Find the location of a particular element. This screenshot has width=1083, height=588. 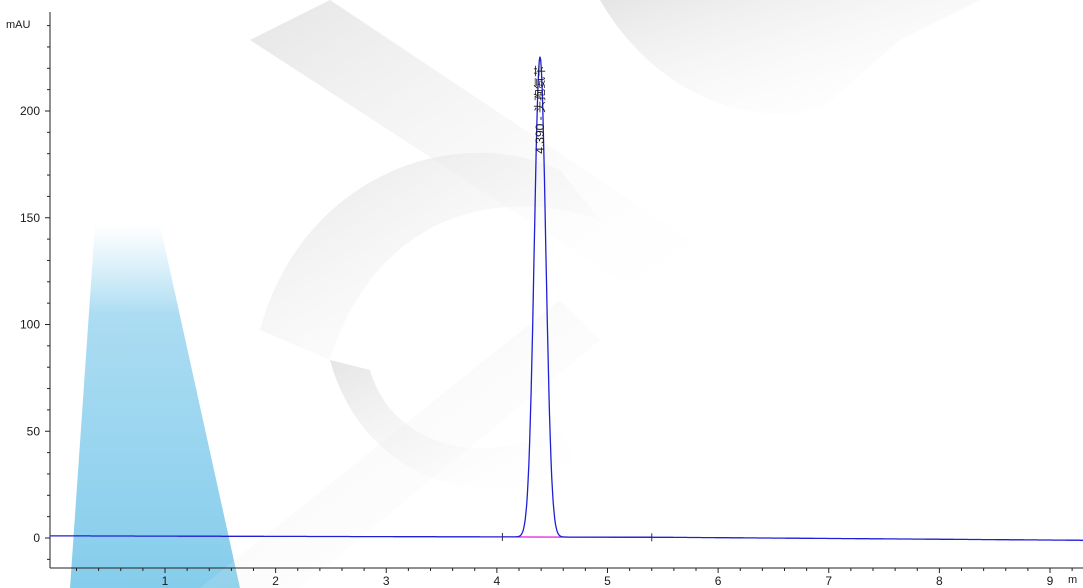

watermark-gray-arc-bottom is located at coordinates (455, 425).